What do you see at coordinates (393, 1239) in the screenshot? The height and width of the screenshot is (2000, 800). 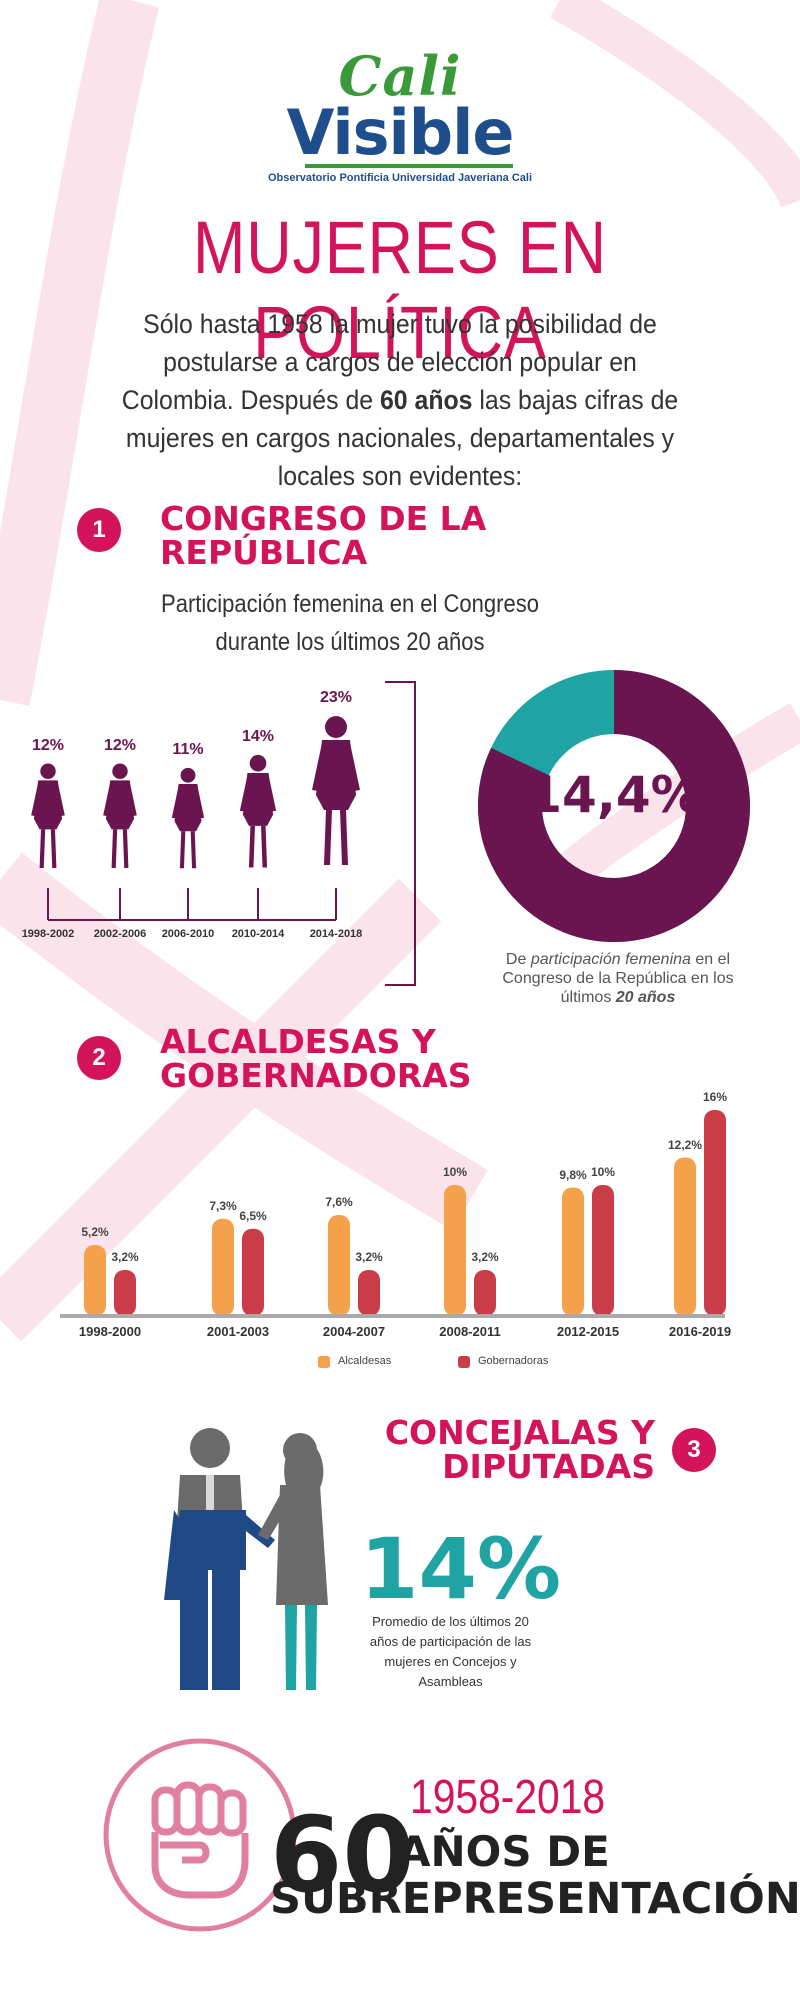 I see `mayors-bars` at bounding box center [393, 1239].